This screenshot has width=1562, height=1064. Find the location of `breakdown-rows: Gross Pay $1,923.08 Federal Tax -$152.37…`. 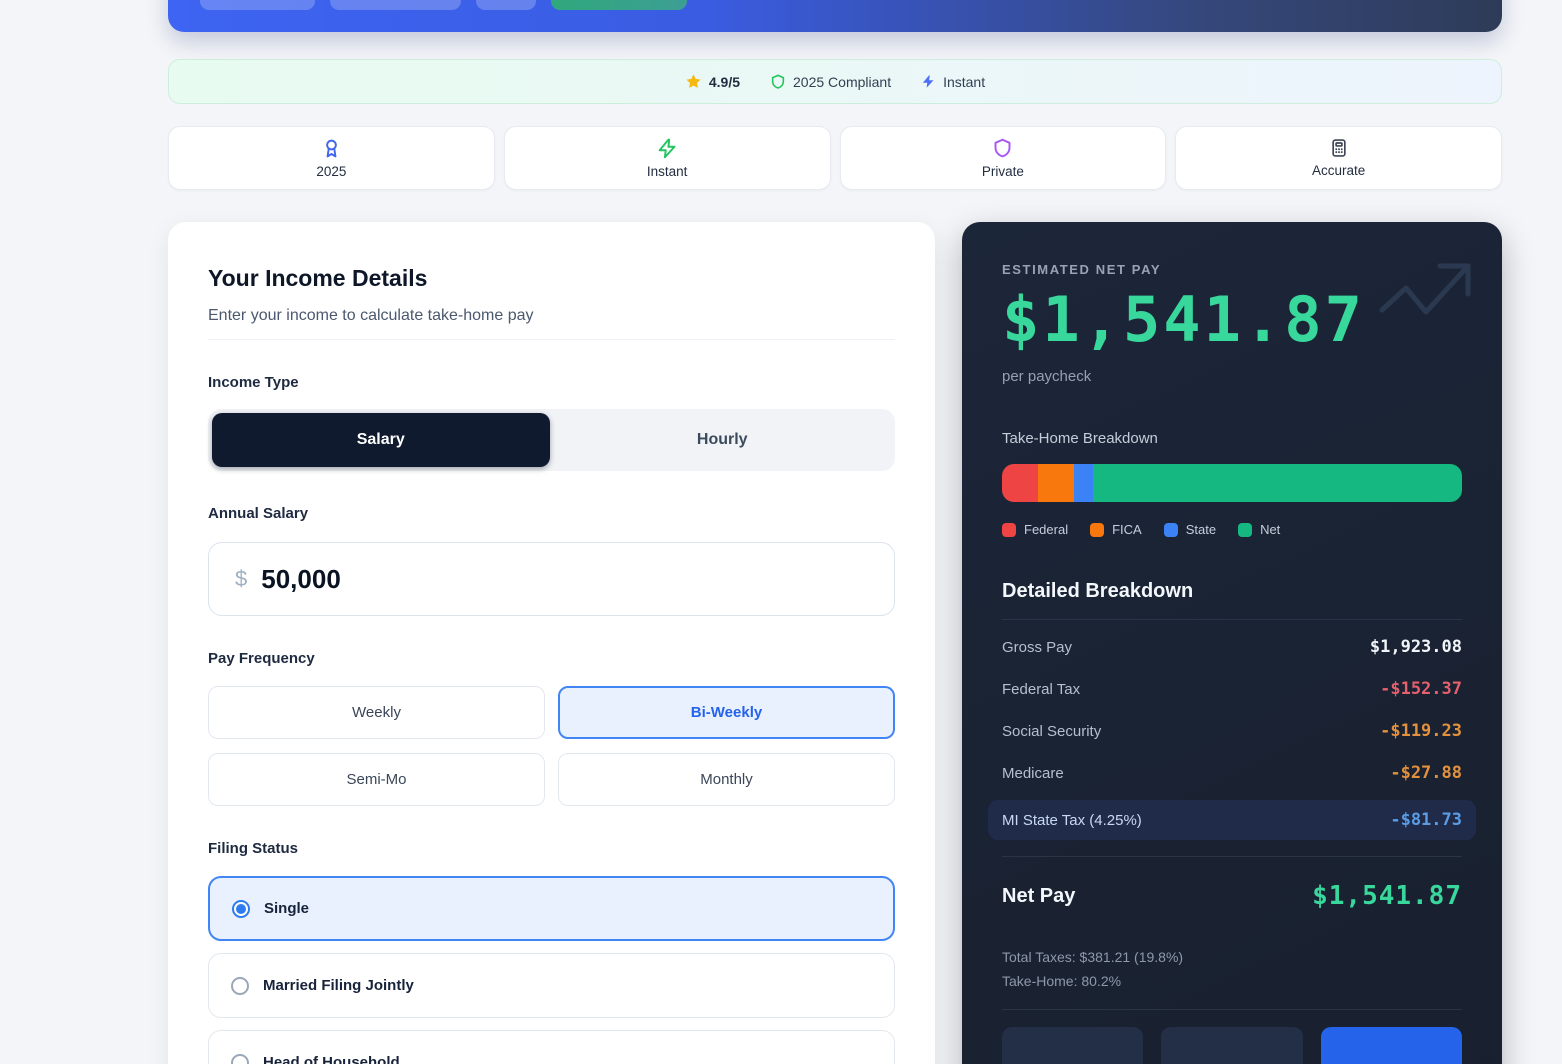

breakdown-rows: Gross Pay $1,923.08 Federal Tax -$152.37… is located at coordinates (1232, 733).